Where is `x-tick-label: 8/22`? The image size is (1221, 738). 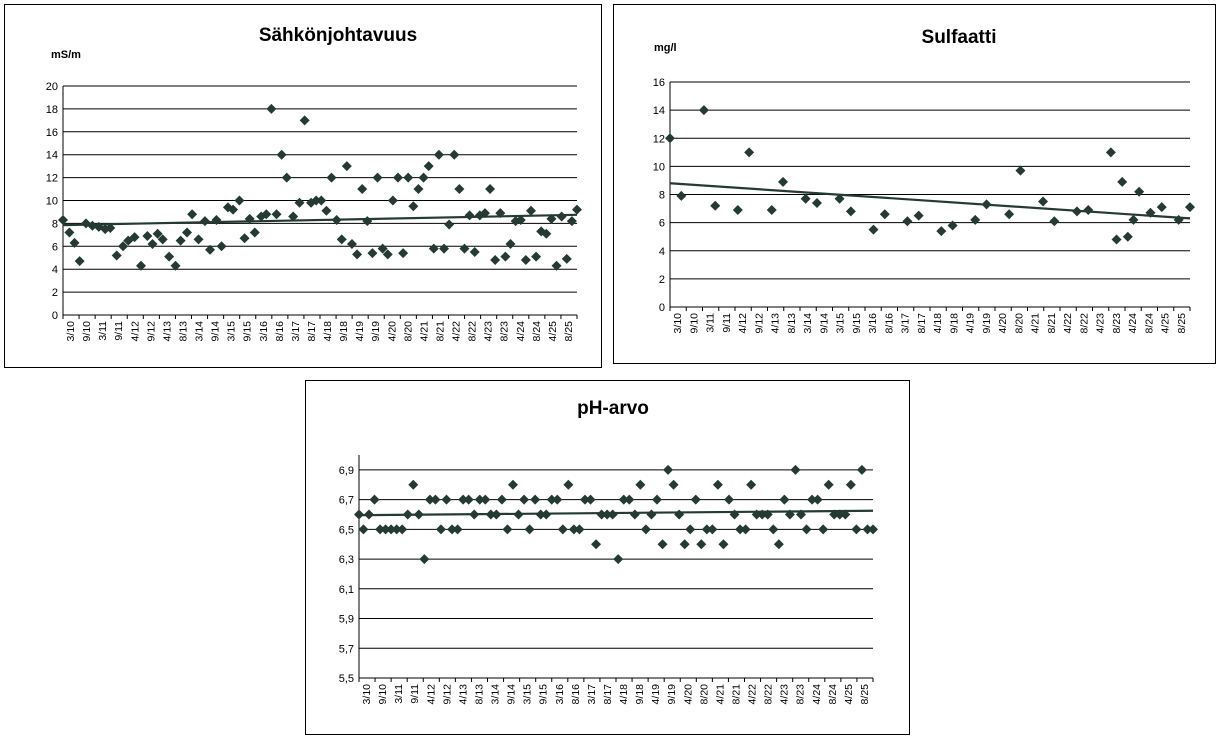
x-tick-label: 8/22 is located at coordinates (1084, 323).